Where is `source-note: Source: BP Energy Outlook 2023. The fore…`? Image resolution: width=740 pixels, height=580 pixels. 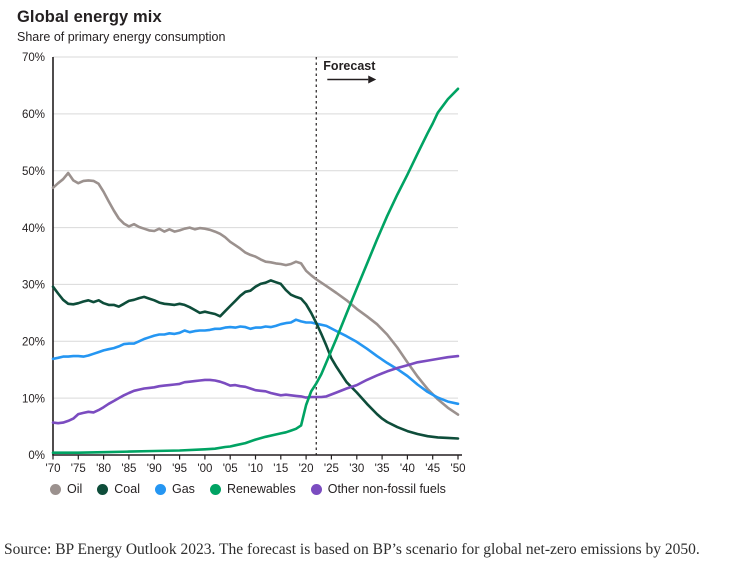
source-note: Source: BP Energy Outlook 2023. The fore… is located at coordinates (352, 549).